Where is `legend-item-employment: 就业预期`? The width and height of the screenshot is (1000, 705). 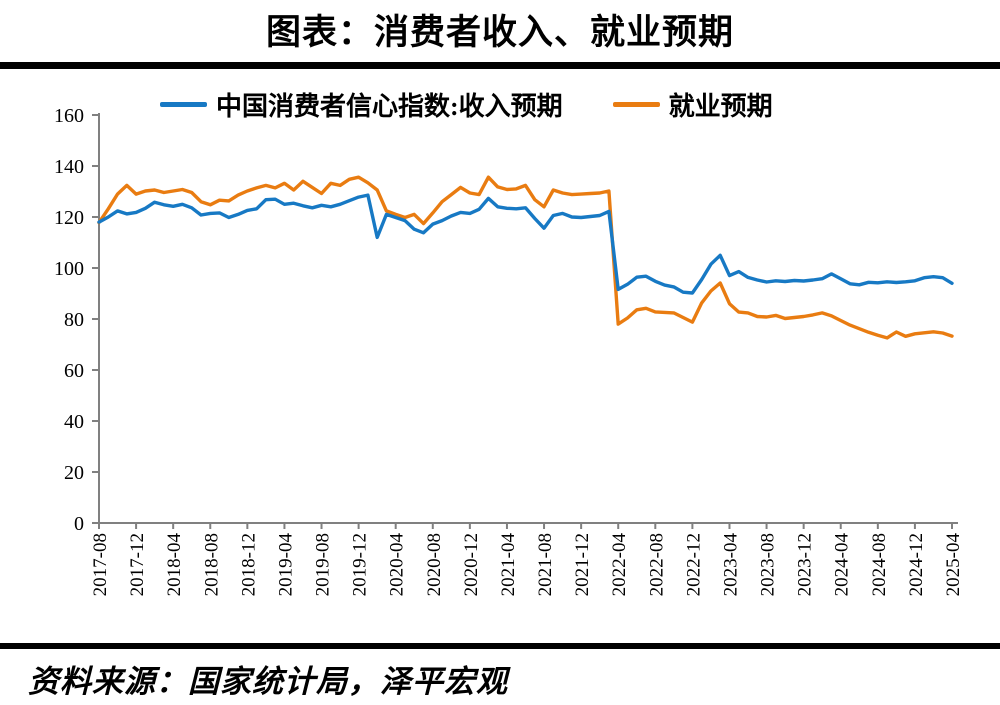
legend-item-employment: 就业预期 is located at coordinates (692, 104).